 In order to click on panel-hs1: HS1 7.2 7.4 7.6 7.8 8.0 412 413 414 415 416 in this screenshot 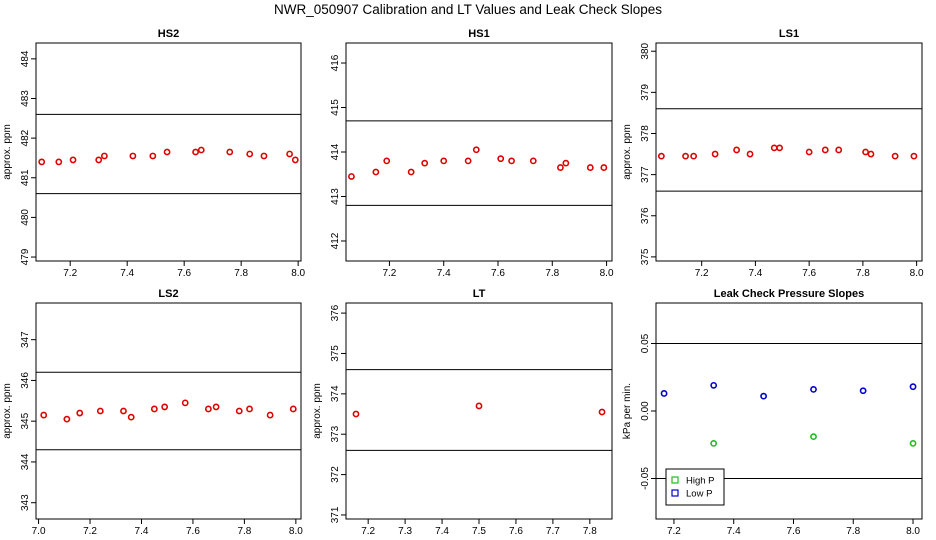, I will do `click(472, 153)`.